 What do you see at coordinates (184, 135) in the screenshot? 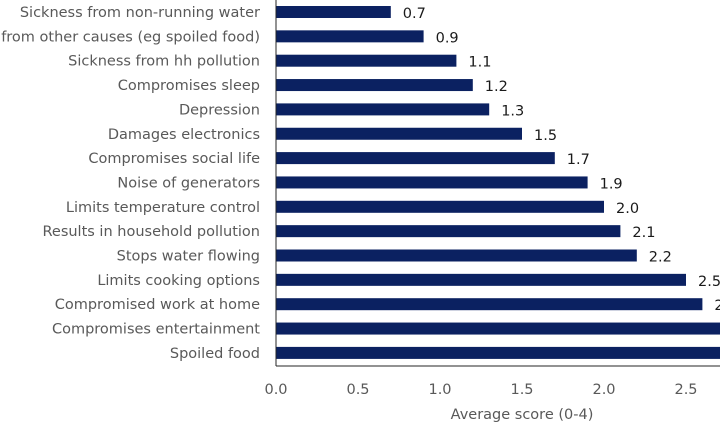
I see `category-label: Damages electronics` at bounding box center [184, 135].